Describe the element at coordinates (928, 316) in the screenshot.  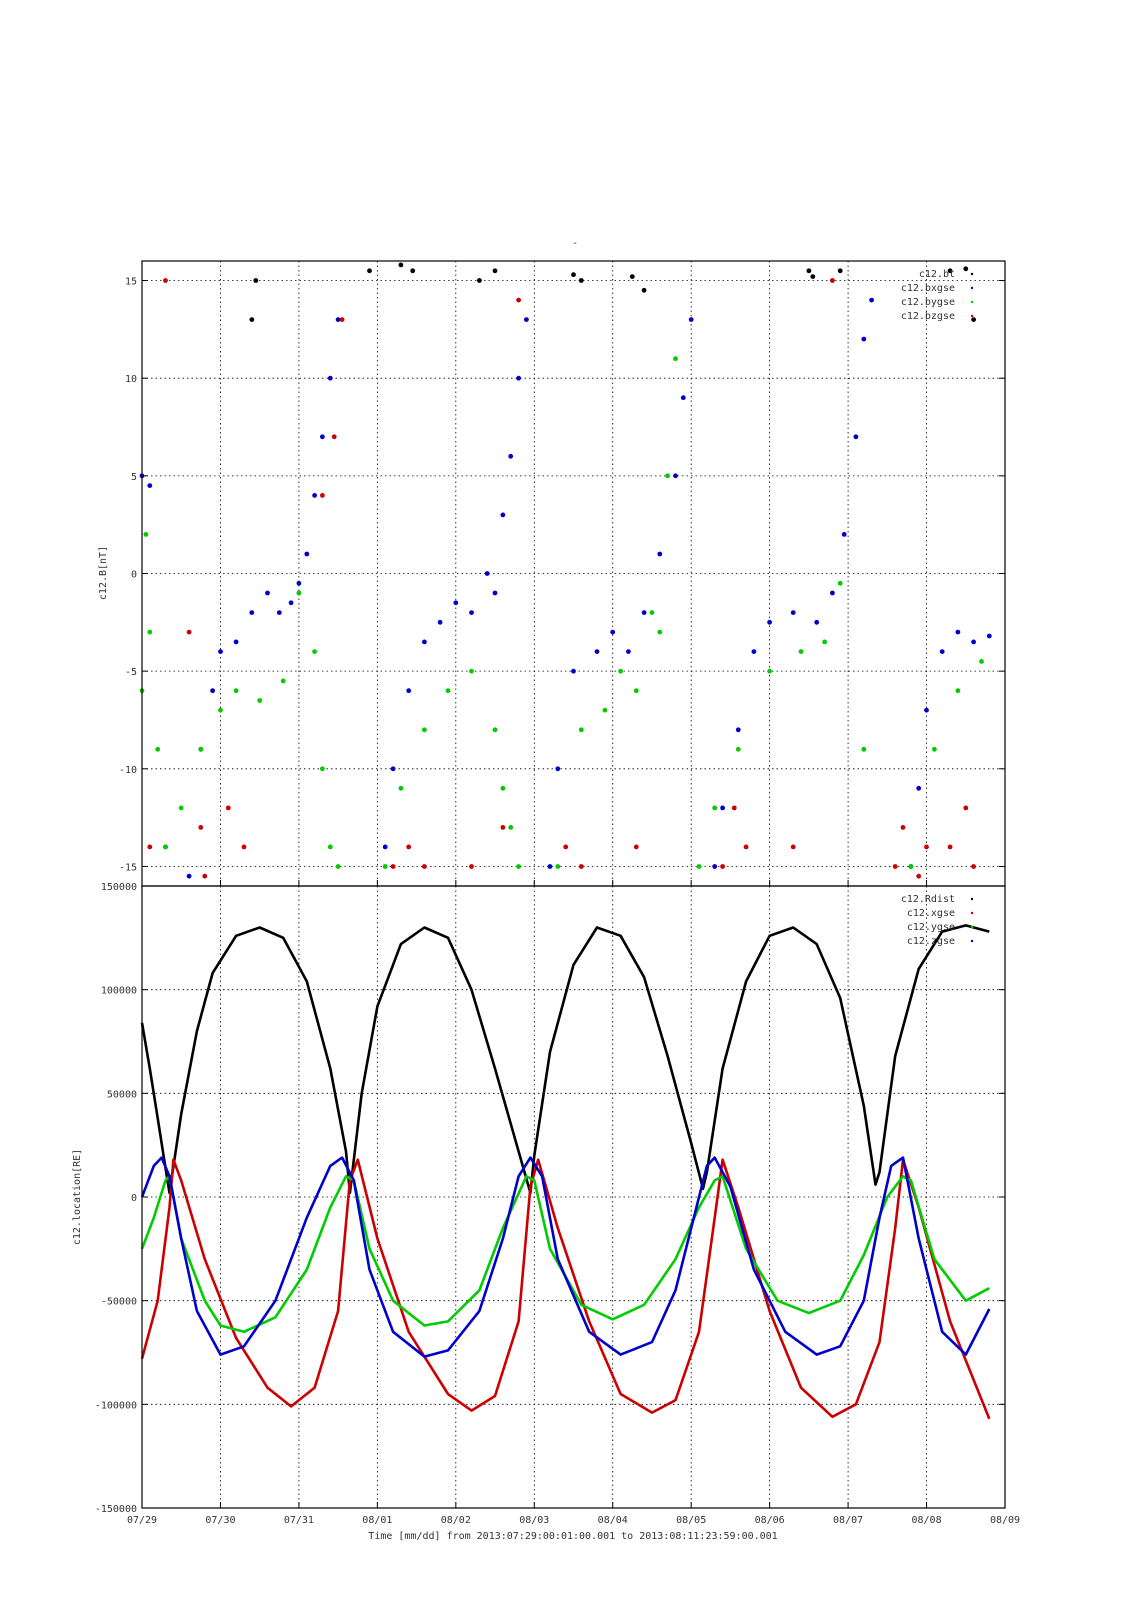
I see `legend-label: c12.bzgse` at that location.